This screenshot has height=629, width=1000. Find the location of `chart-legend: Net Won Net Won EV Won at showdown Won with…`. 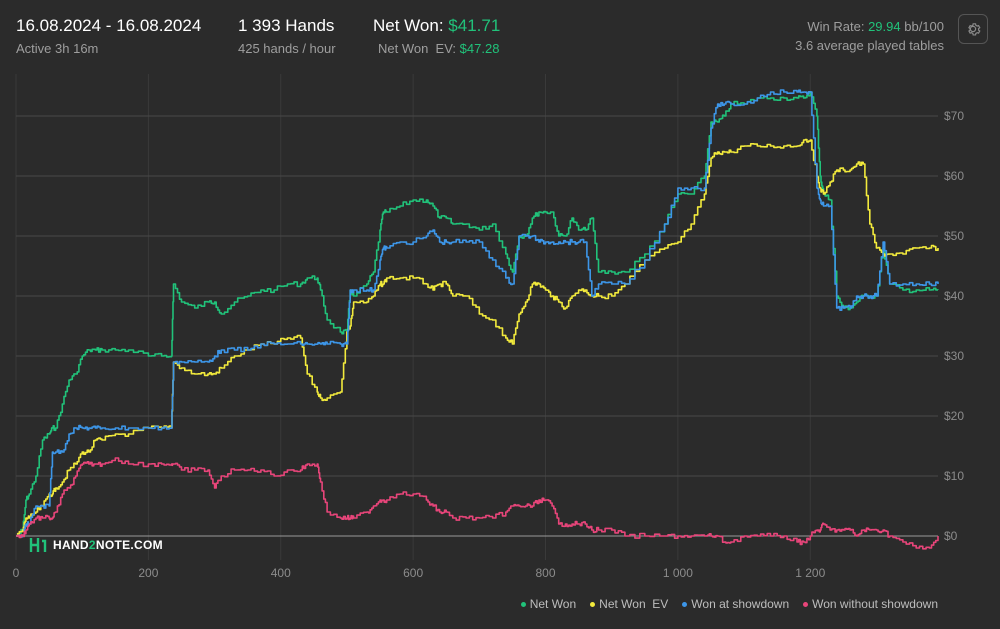

chart-legend: Net Won Net Won EV Won at showdown Won with… is located at coordinates (729, 604).